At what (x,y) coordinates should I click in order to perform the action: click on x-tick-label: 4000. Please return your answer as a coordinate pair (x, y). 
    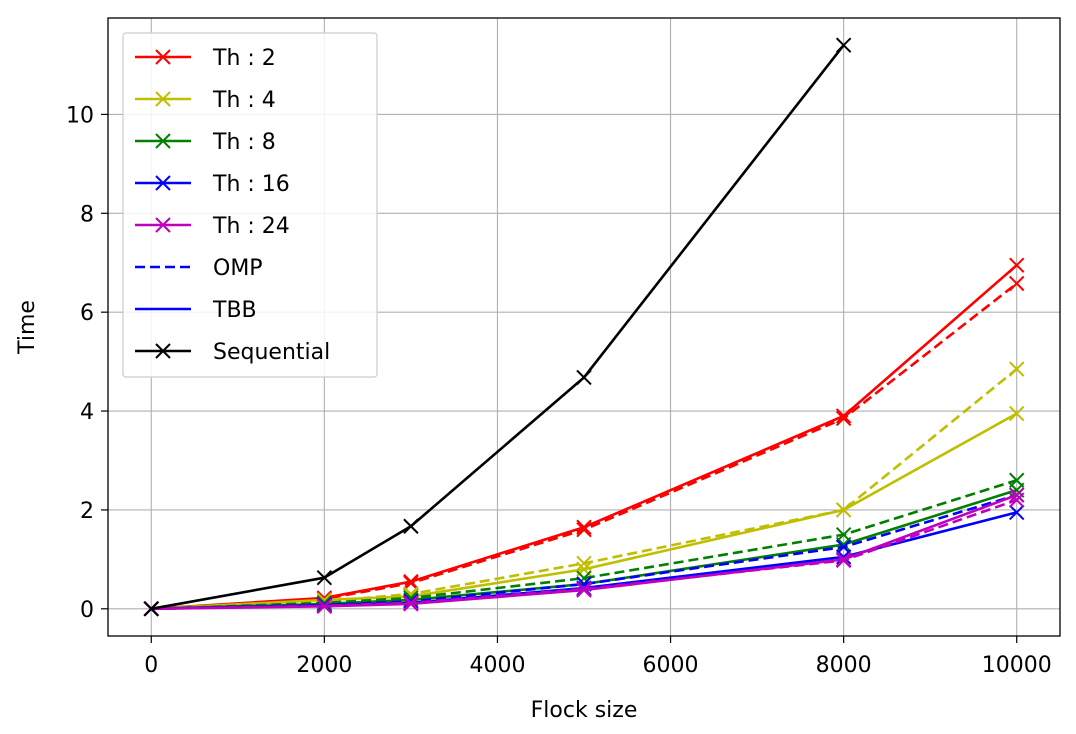
    Looking at the image, I should click on (497, 665).